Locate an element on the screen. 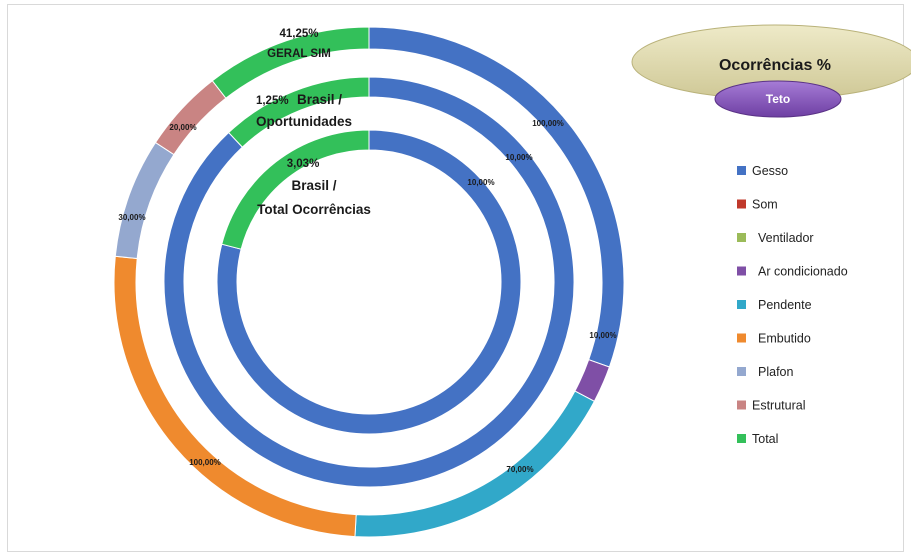 This screenshot has width=911, height=559. middle-ring-name-1: Brasil / is located at coordinates (319, 99).